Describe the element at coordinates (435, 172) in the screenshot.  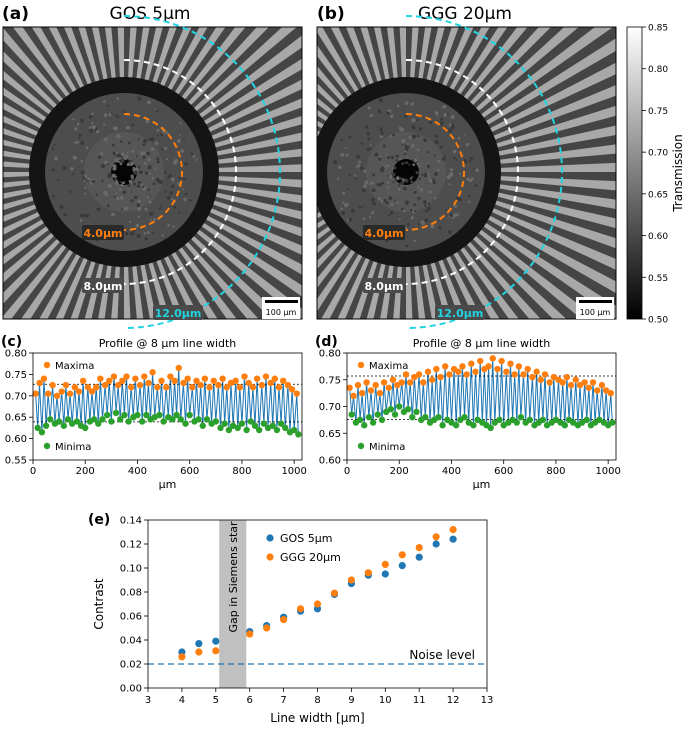
I see `arc-4um` at that location.